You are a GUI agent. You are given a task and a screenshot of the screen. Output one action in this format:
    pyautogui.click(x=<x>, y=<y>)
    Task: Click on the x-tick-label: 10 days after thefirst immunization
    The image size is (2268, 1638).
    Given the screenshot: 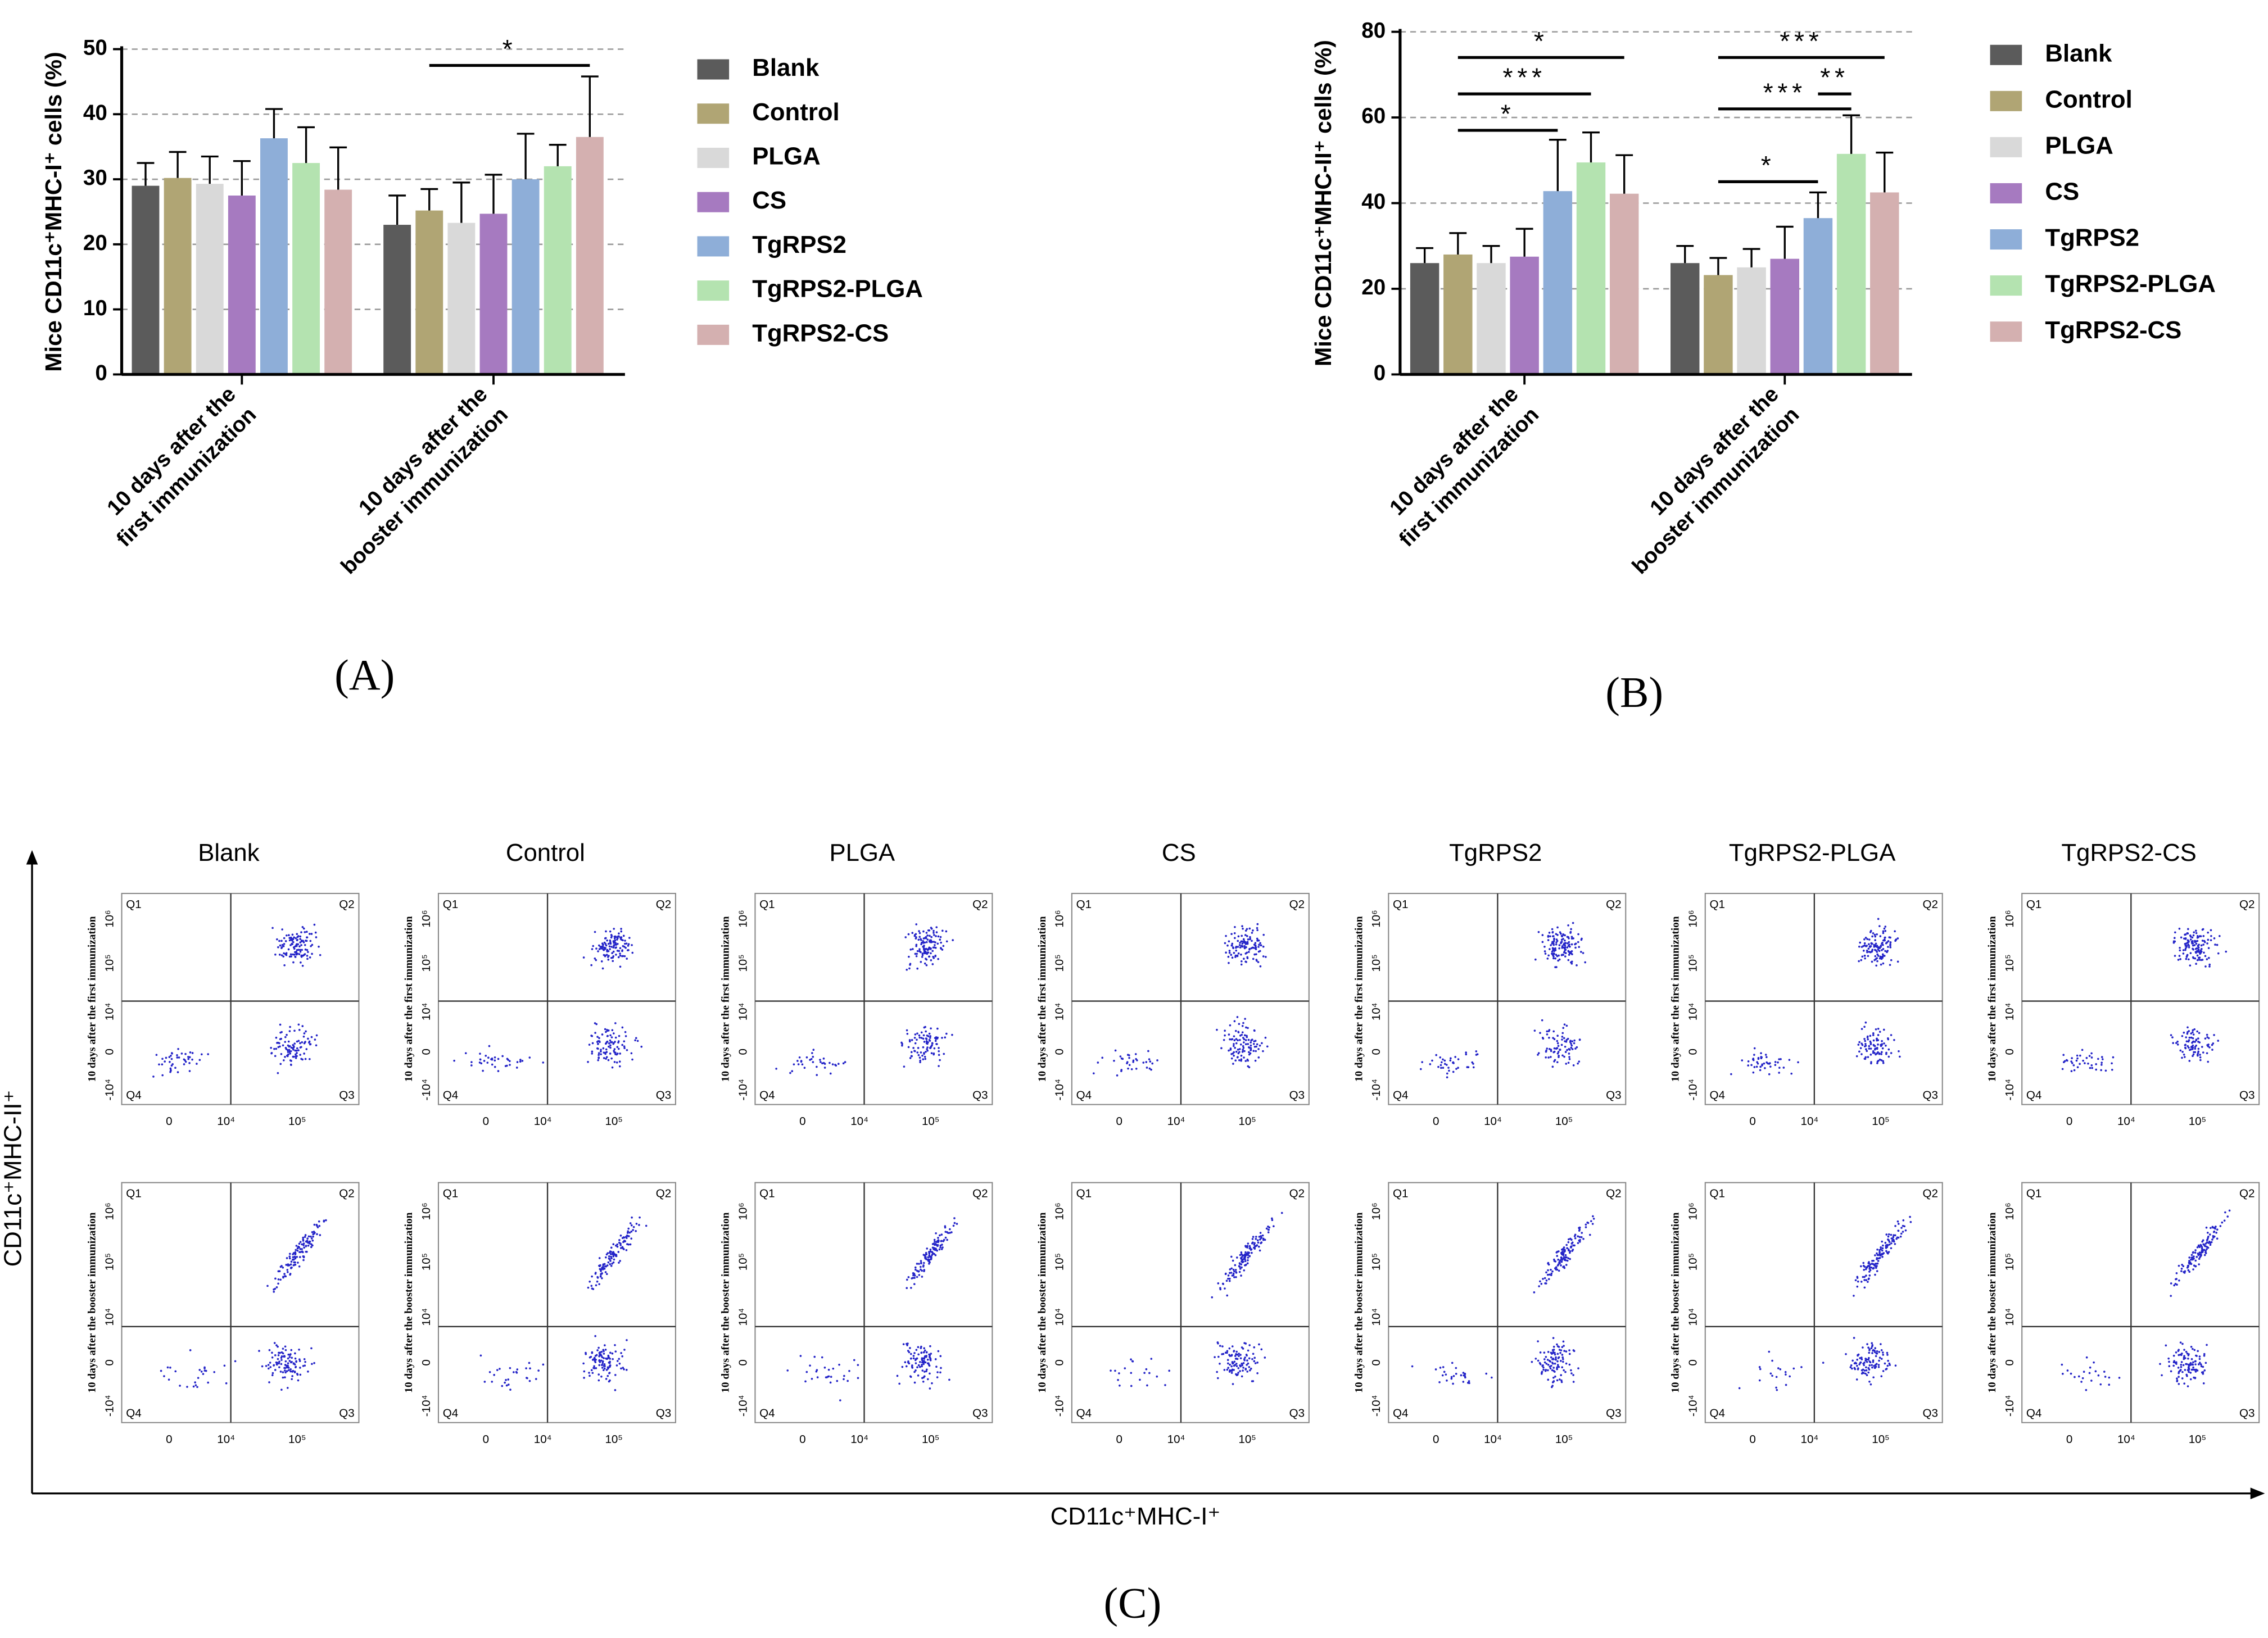 What is the action you would take?
    pyautogui.click(x=1459, y=467)
    